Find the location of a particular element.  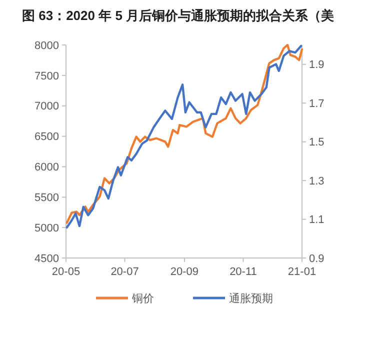

y-tick-label: 6000 is located at coordinates (46, 168).